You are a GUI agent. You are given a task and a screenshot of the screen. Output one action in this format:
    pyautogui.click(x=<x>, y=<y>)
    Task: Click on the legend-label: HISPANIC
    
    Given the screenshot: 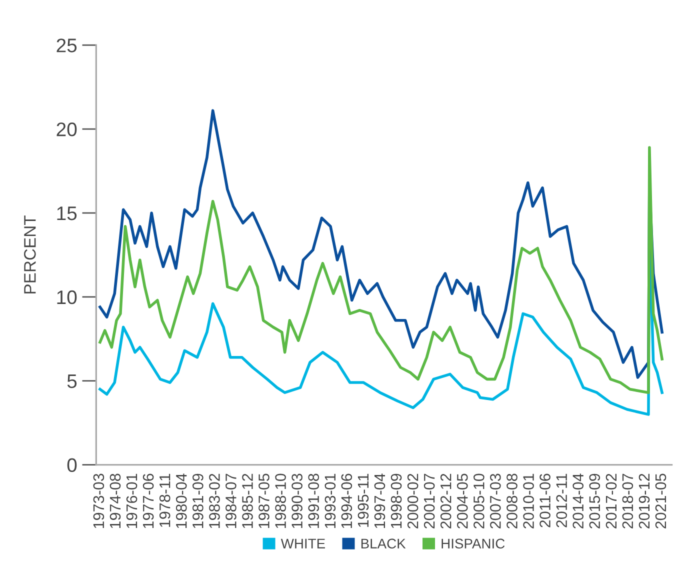 What is the action you would take?
    pyautogui.click(x=473, y=543)
    